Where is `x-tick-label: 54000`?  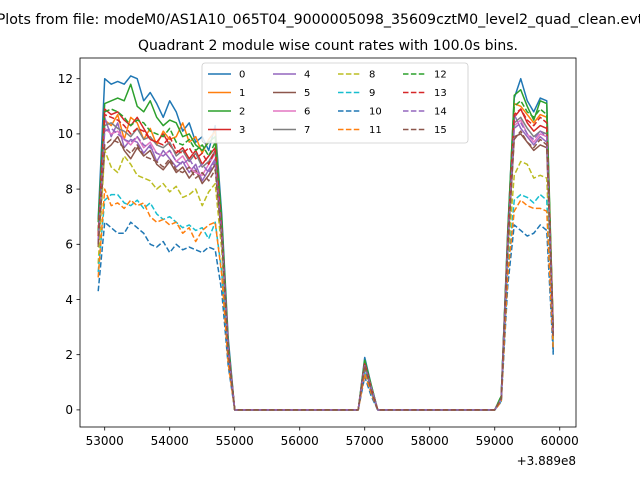
x-tick-label: 54000 is located at coordinates (170, 441).